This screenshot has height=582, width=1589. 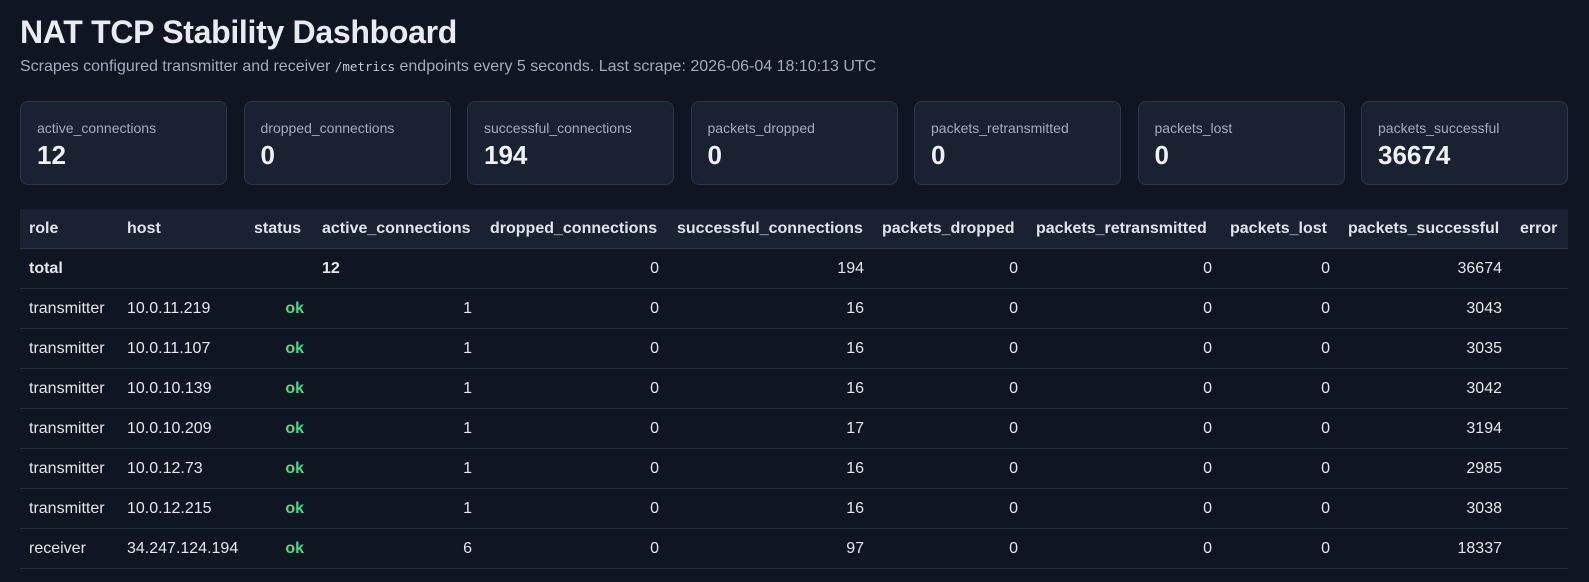 What do you see at coordinates (761, 128) in the screenshot?
I see `metric-label: packets_dropped` at bounding box center [761, 128].